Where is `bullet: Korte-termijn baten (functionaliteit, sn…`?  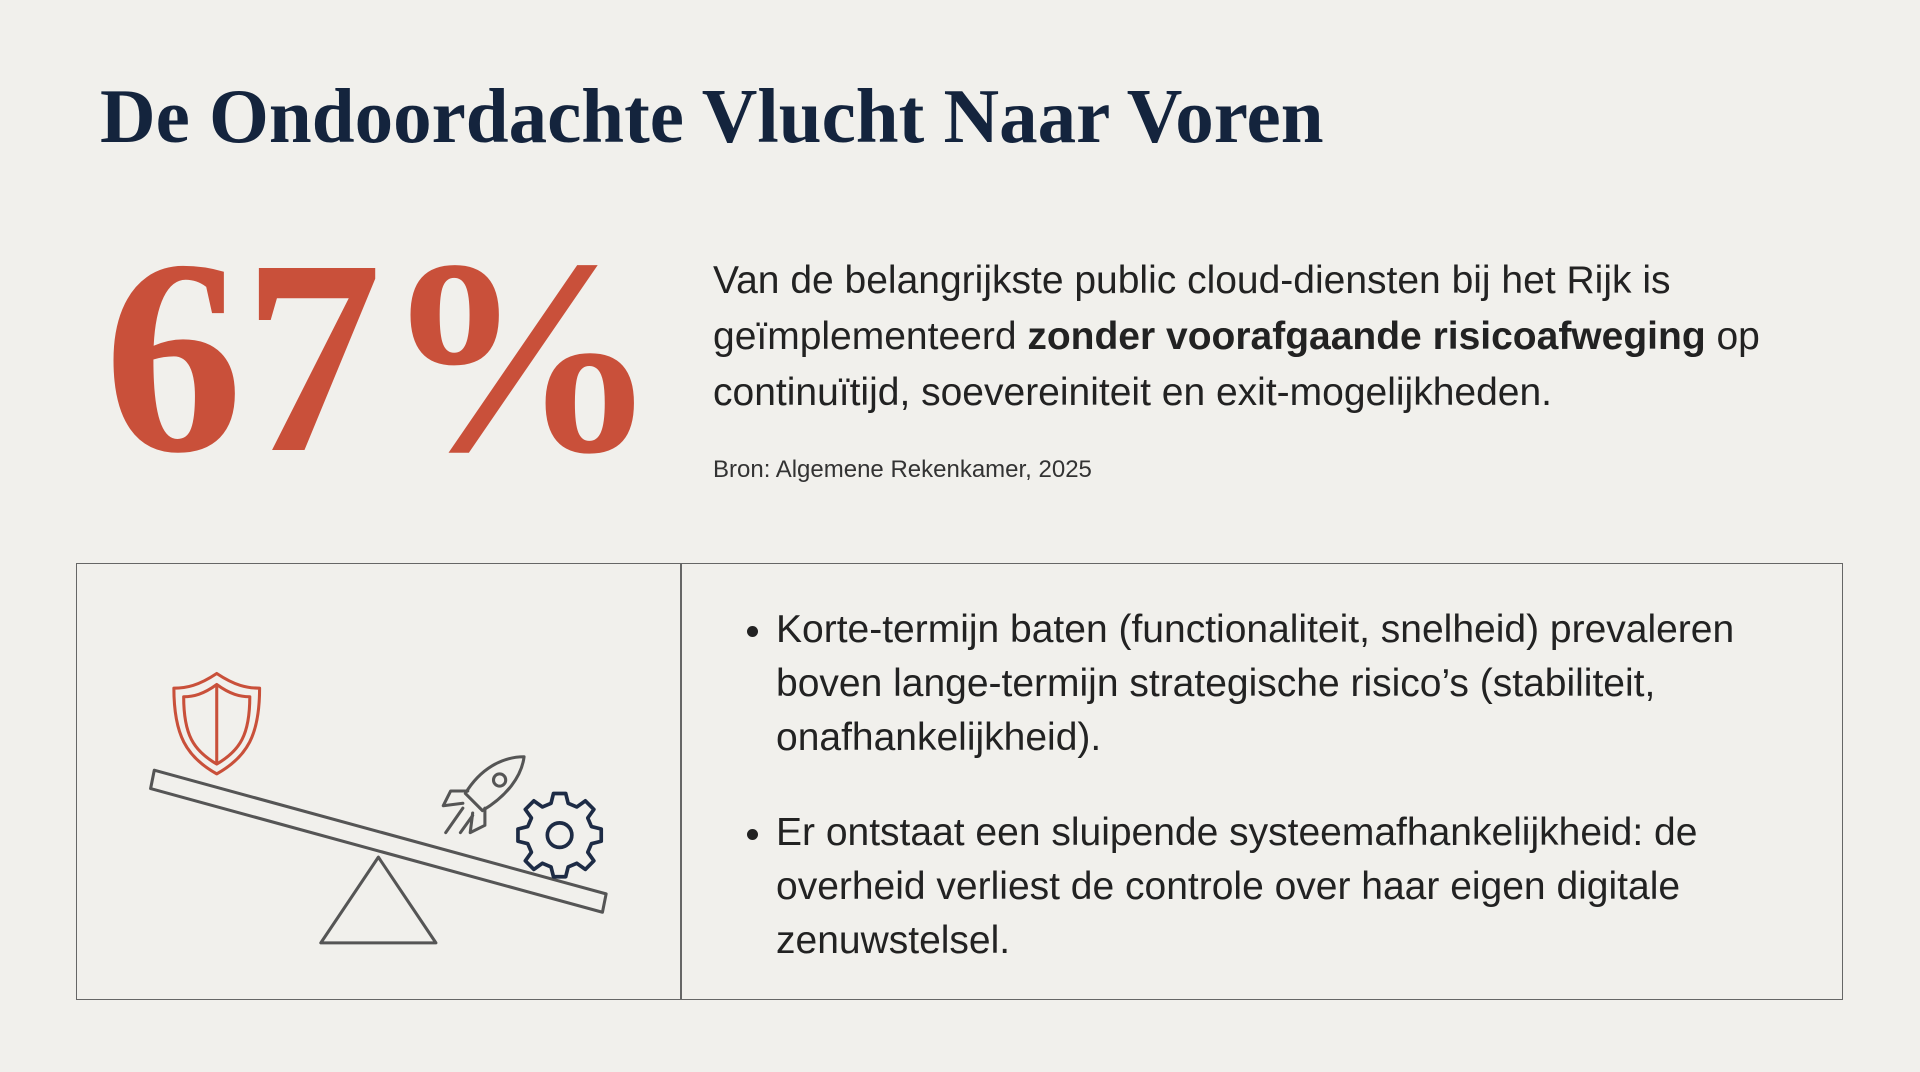 bullet: Korte-termijn baten (functionaliteit, sn… is located at coordinates (1311, 684).